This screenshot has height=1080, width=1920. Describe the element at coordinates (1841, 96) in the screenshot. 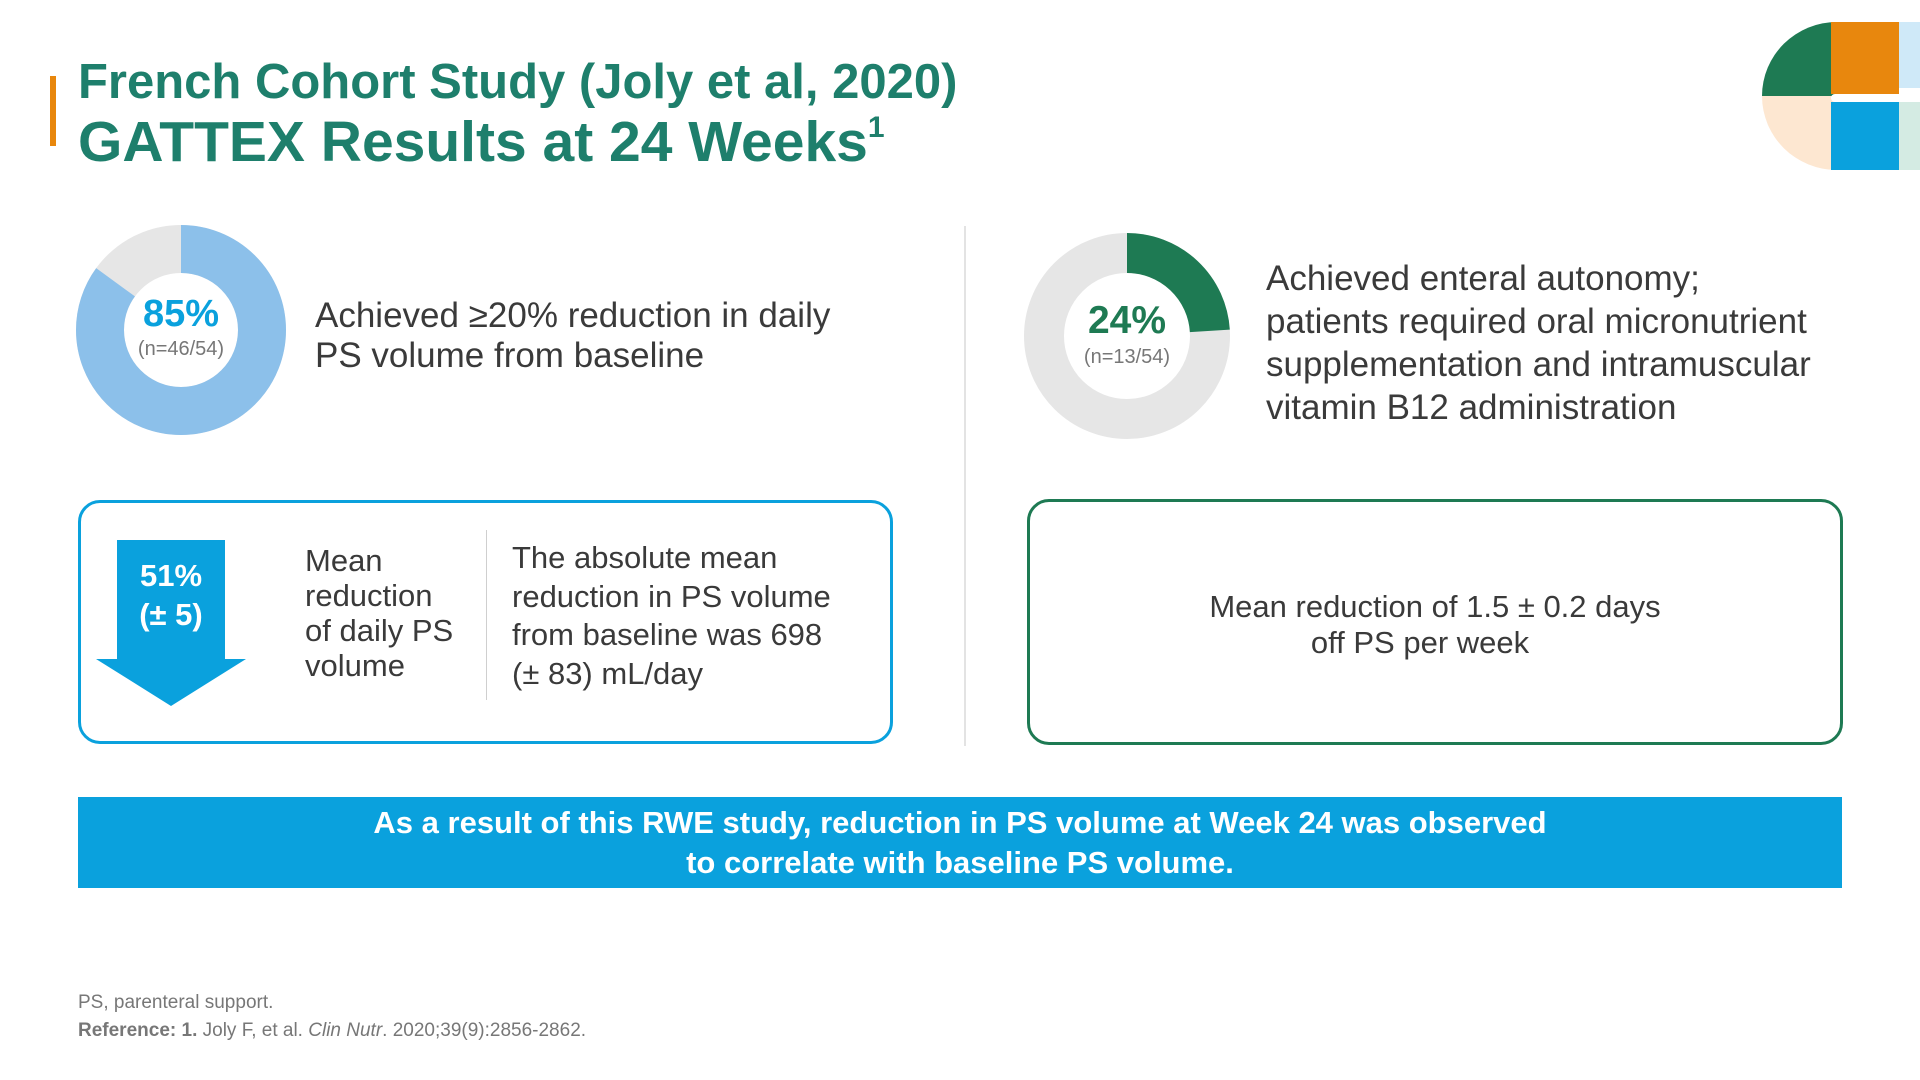

I see `brand-logo-icon` at that location.